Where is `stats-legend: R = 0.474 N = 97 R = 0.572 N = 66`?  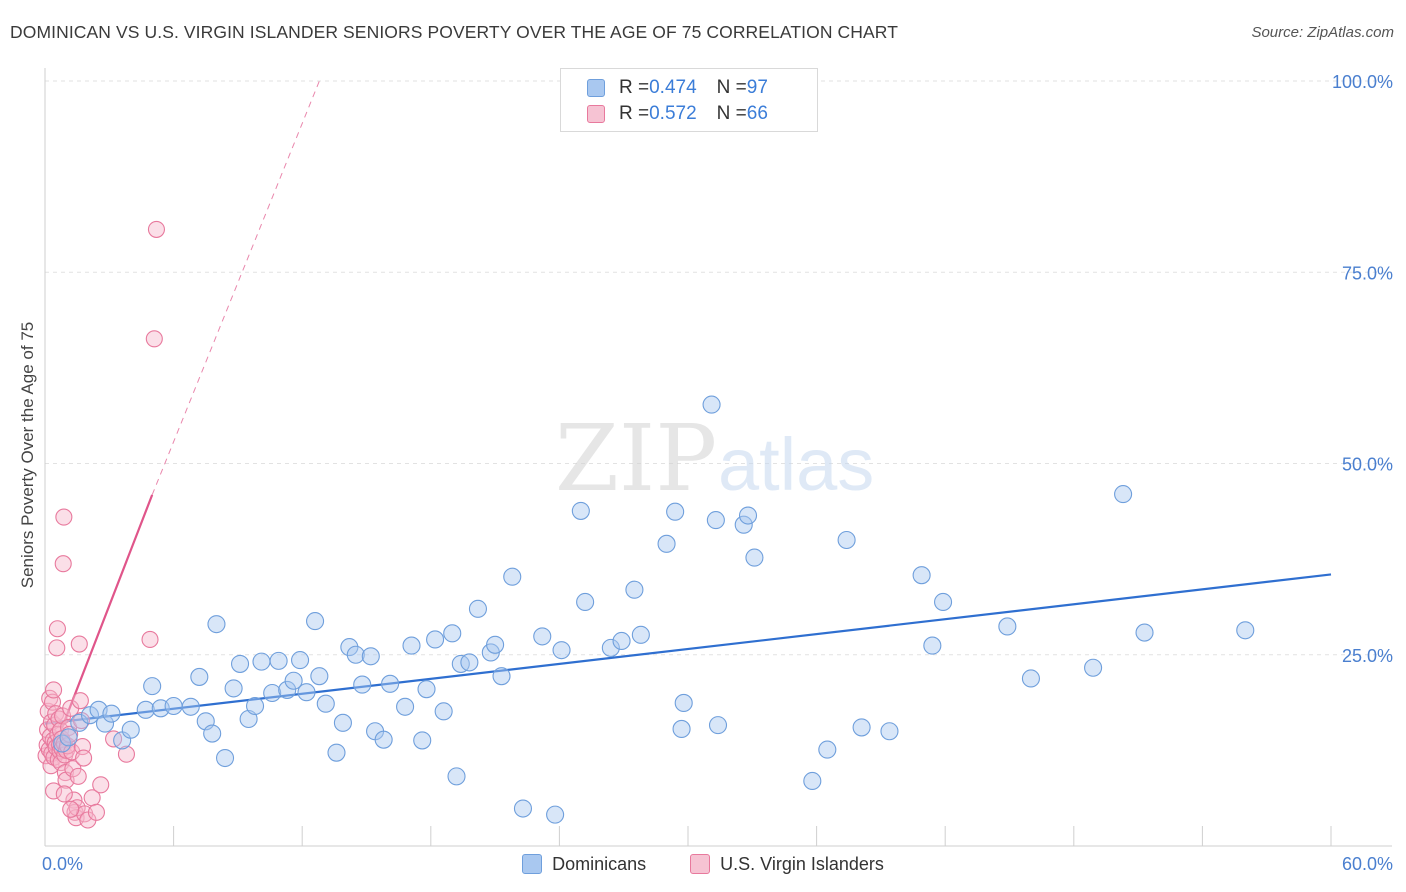 stats-legend: R = 0.474 N = 97 R = 0.572 N = 66 is located at coordinates (689, 100).